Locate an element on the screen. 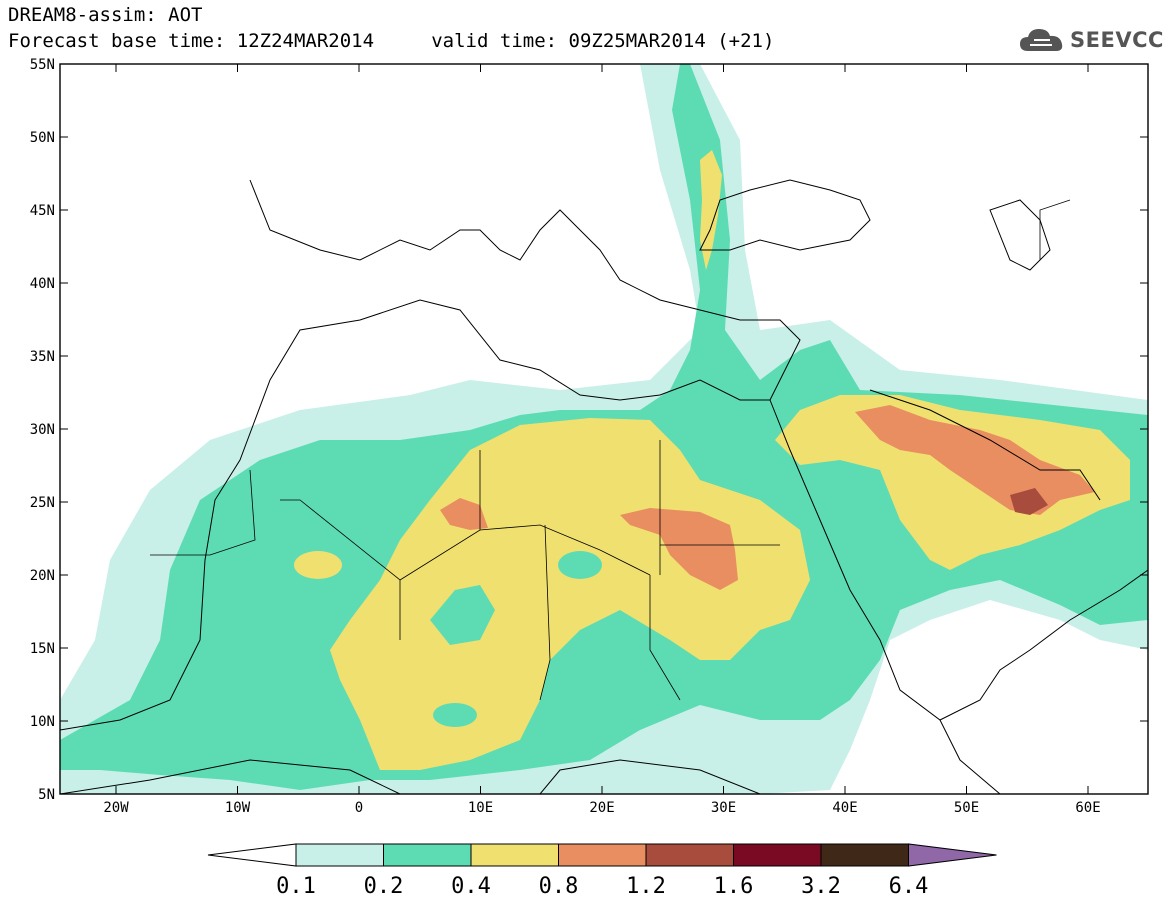 The image size is (1165, 905). colorbar-label: 1.2 is located at coordinates (646, 886).